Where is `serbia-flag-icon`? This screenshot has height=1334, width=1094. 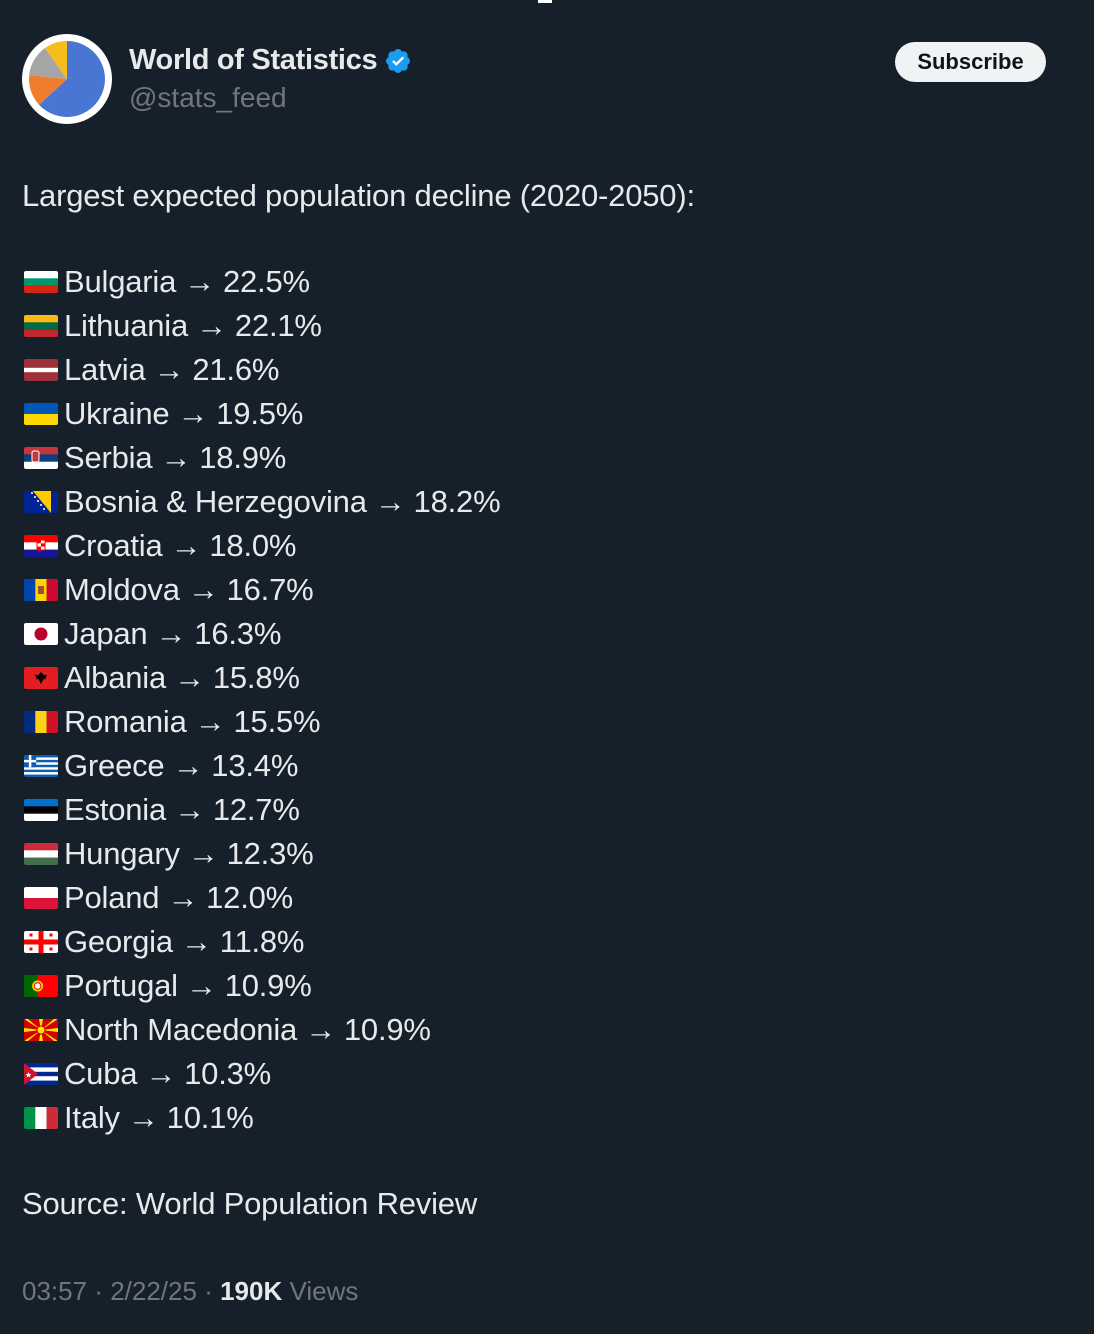
serbia-flag-icon is located at coordinates (41, 458).